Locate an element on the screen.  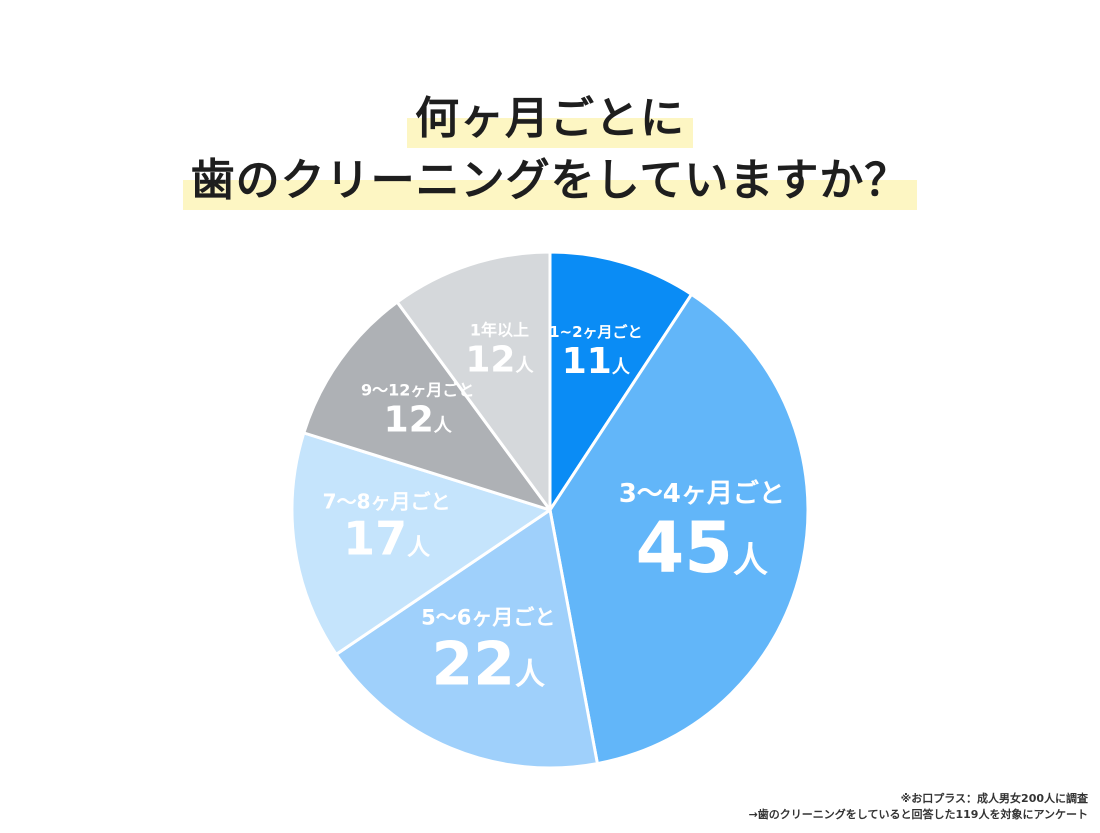
slice-value-number: 17 is located at coordinates (375, 539).